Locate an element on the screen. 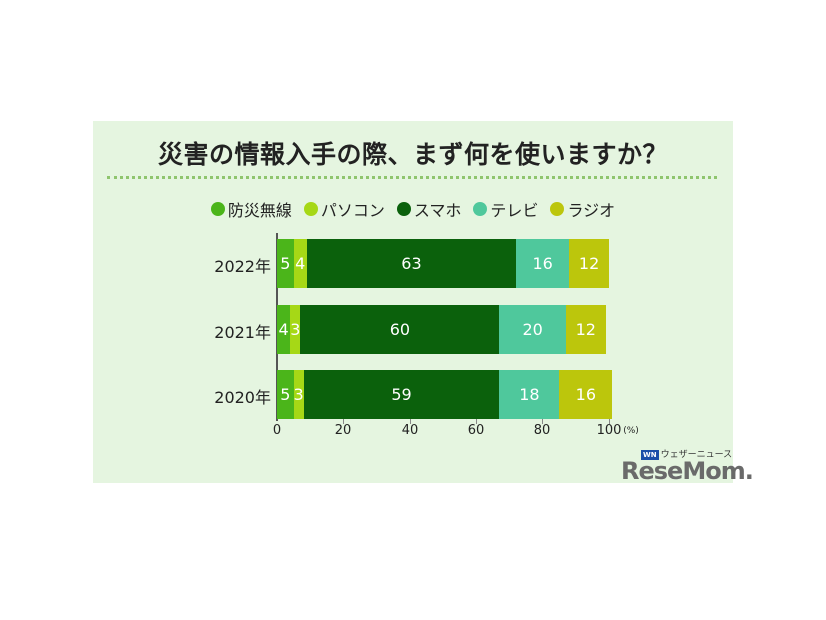  row-label-2021: 2021年 is located at coordinates (242, 332).